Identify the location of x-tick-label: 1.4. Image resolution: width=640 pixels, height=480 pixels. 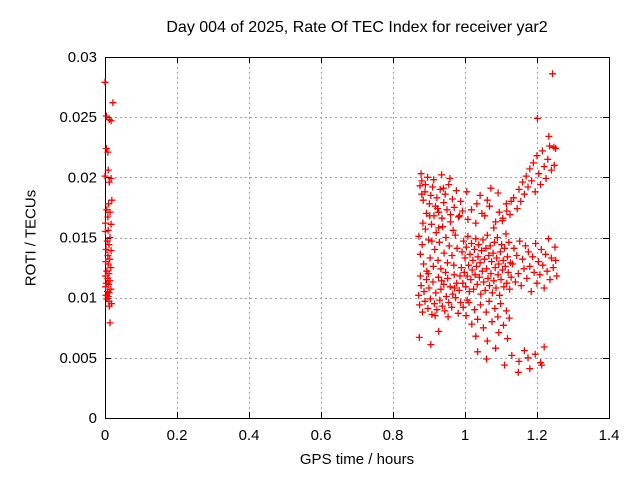
(609, 435).